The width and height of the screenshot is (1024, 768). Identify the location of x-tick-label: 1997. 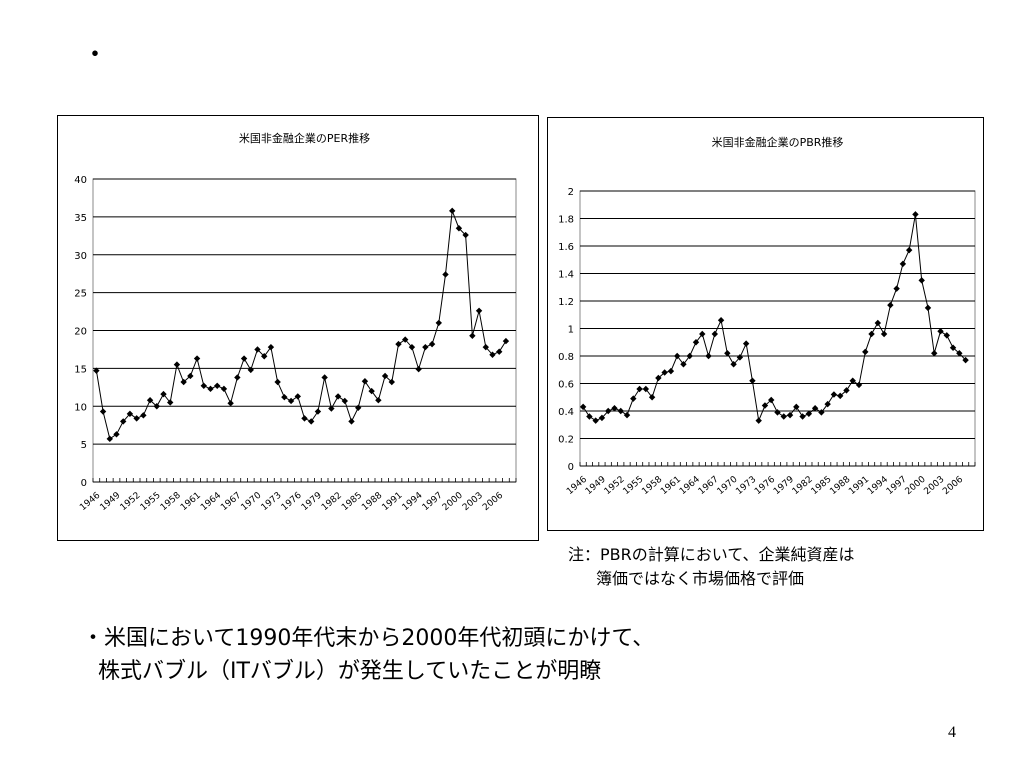
(433, 502).